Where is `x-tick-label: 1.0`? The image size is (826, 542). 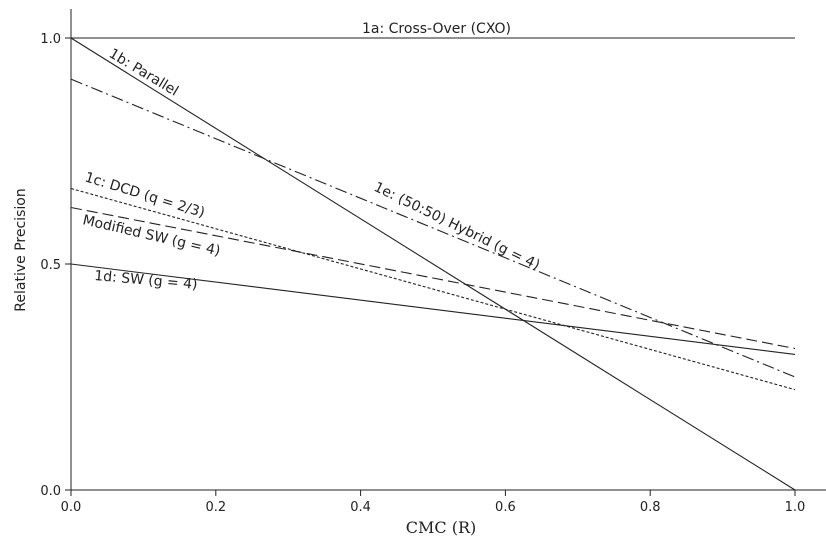
x-tick-label: 1.0 is located at coordinates (795, 507).